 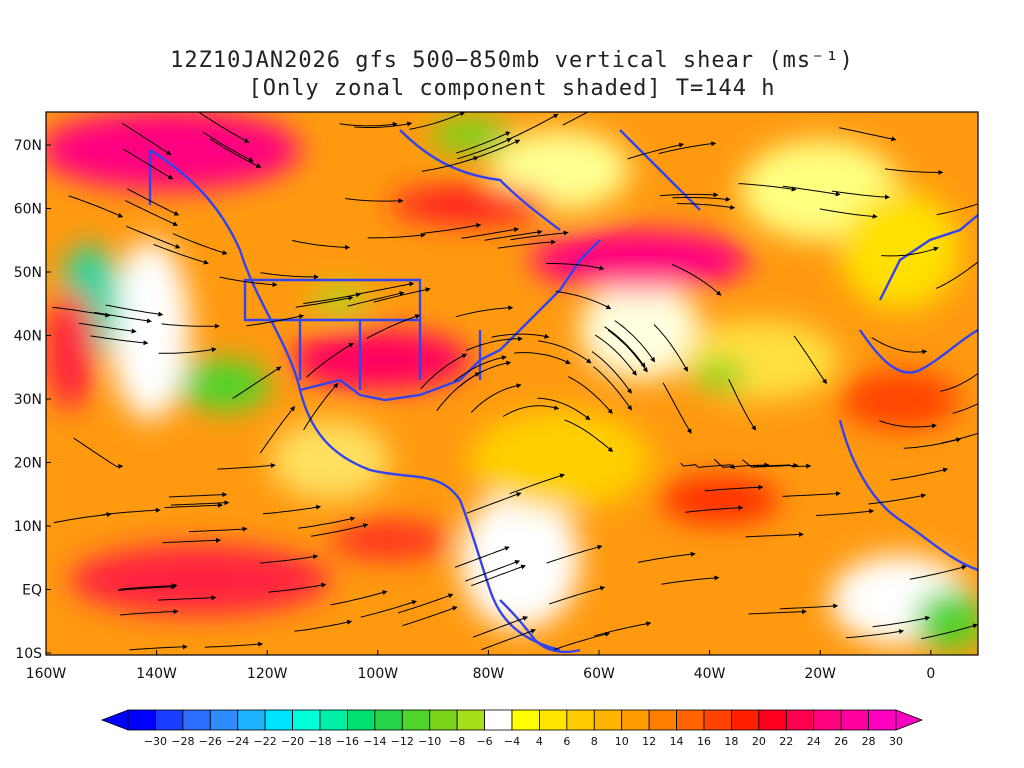 I want to click on colorbar-label: −8, so click(x=457, y=741).